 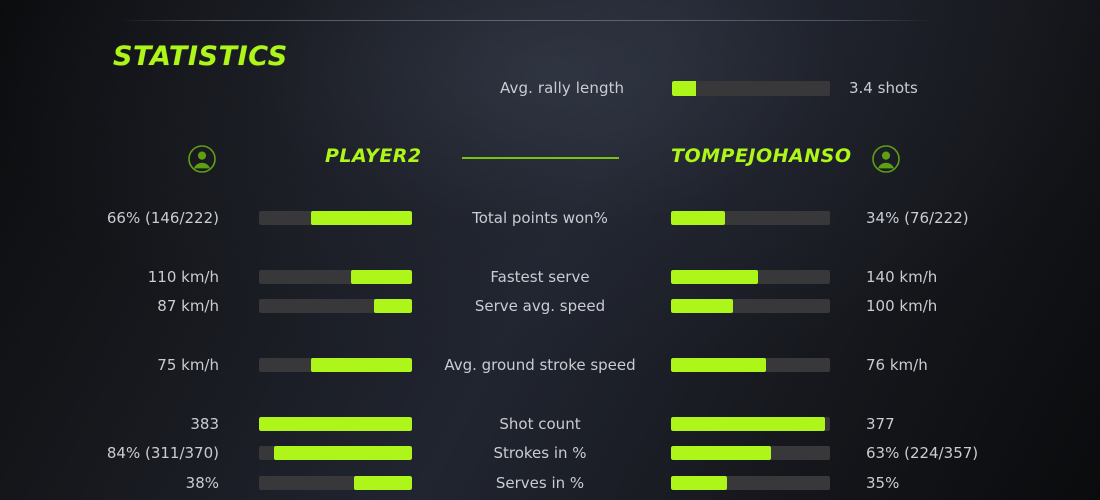 What do you see at coordinates (188, 365) in the screenshot?
I see `stat-left-value: 75 km/h` at bounding box center [188, 365].